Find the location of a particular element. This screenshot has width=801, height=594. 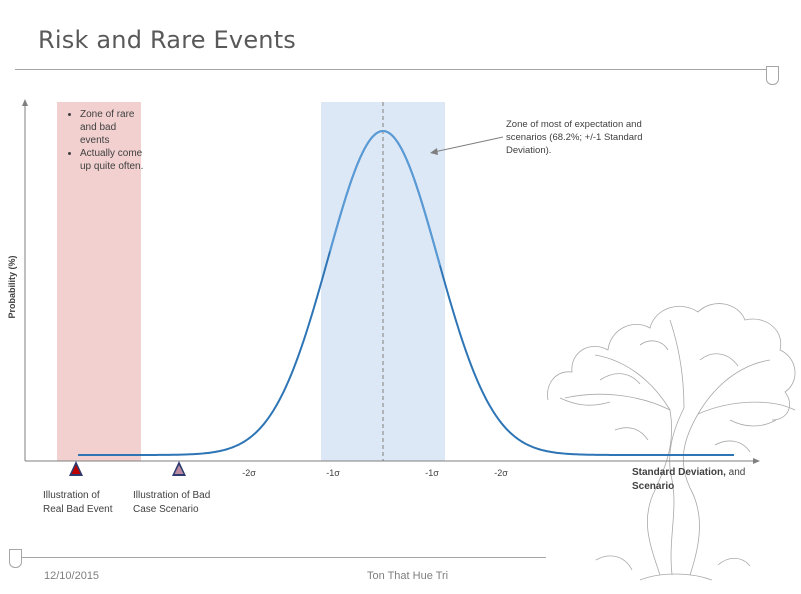

slide-title: Risk and Rare Events is located at coordinates (167, 40).